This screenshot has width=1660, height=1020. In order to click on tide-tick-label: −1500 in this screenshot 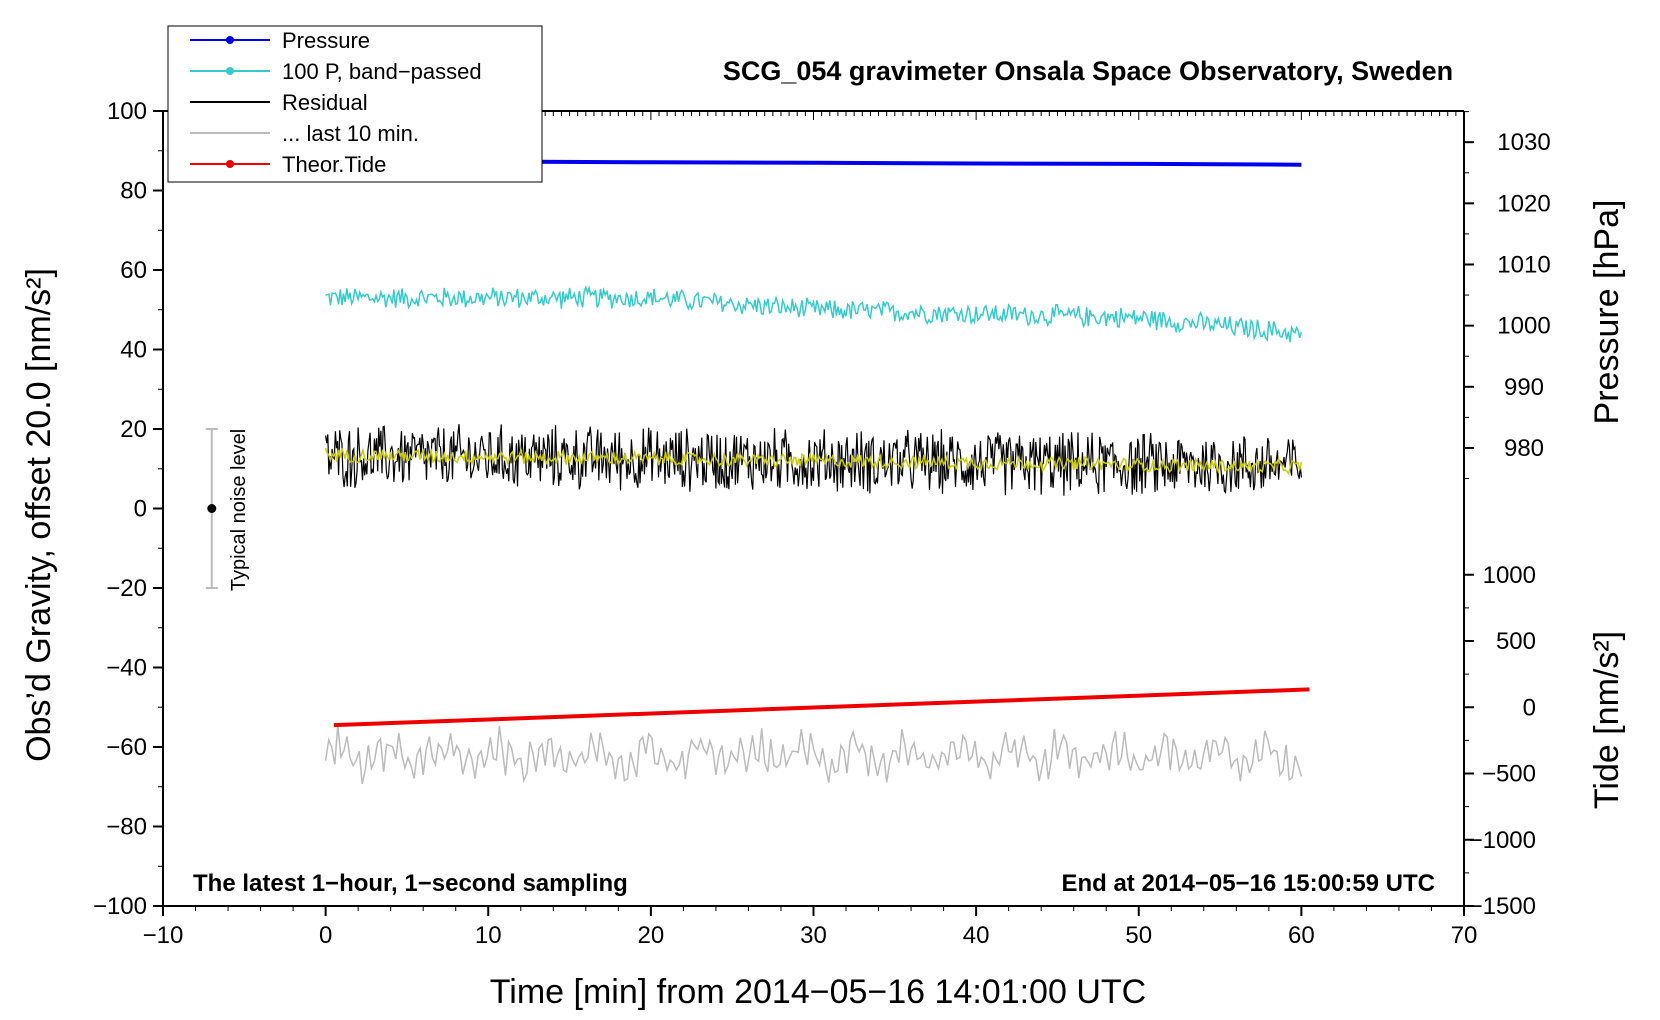, I will do `click(1502, 906)`.